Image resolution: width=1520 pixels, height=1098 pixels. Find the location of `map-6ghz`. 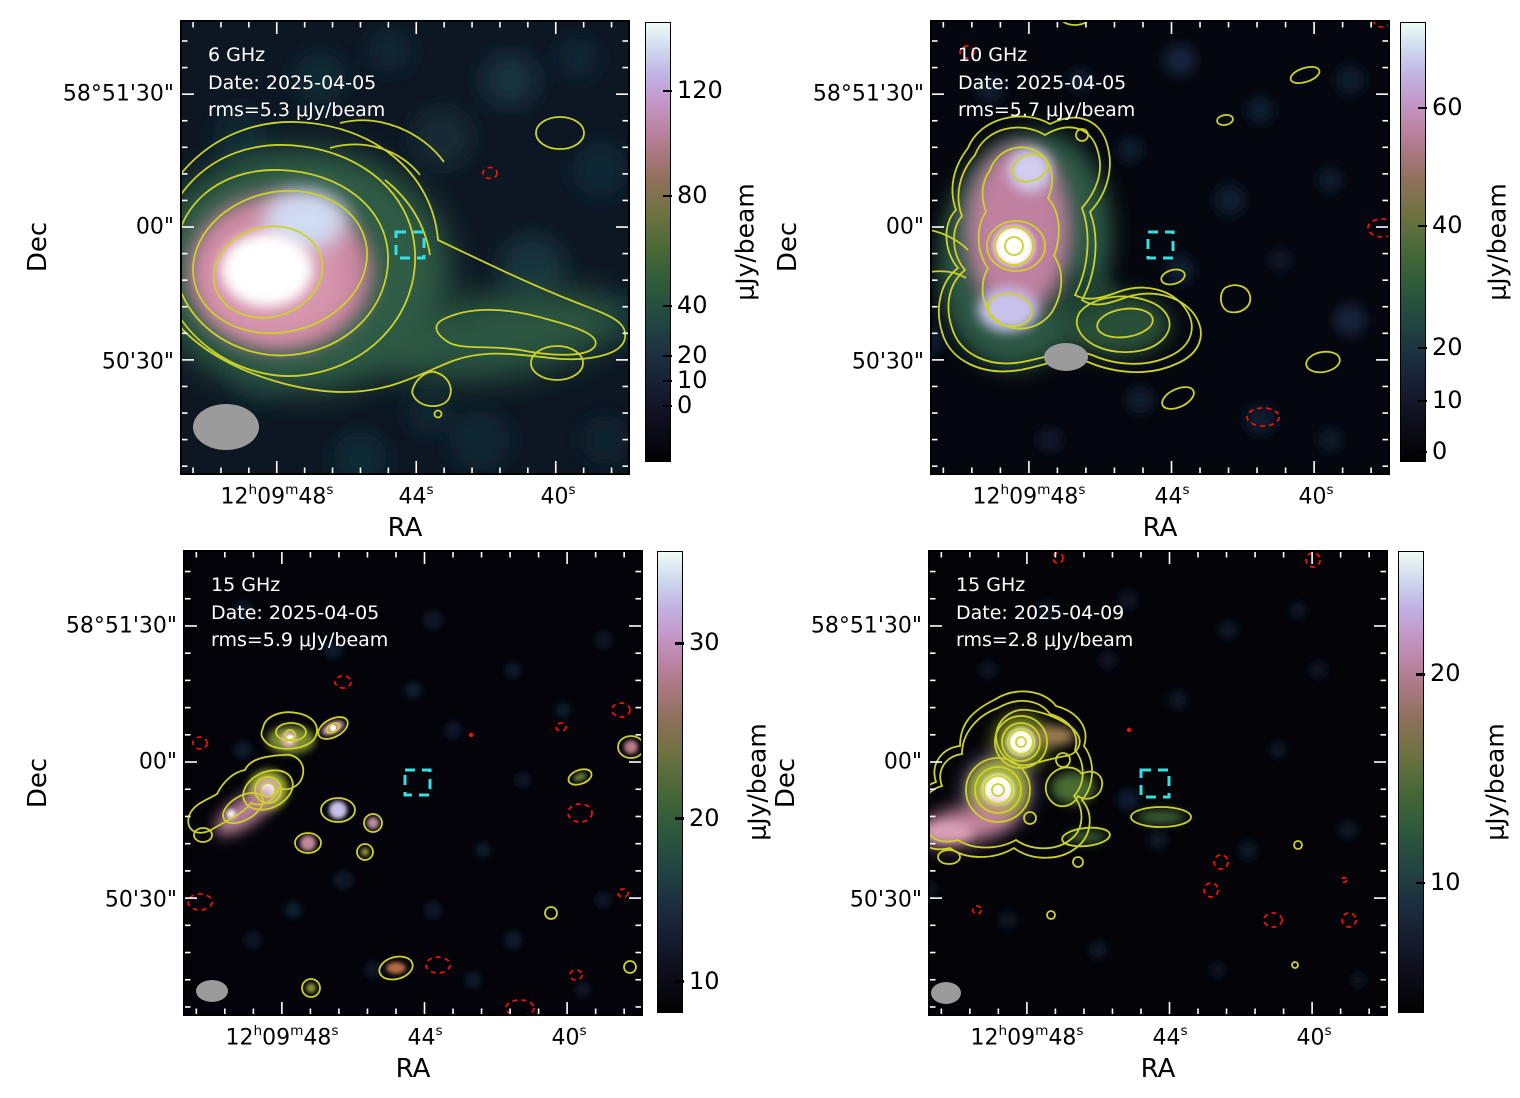

map-6ghz is located at coordinates (405, 247).